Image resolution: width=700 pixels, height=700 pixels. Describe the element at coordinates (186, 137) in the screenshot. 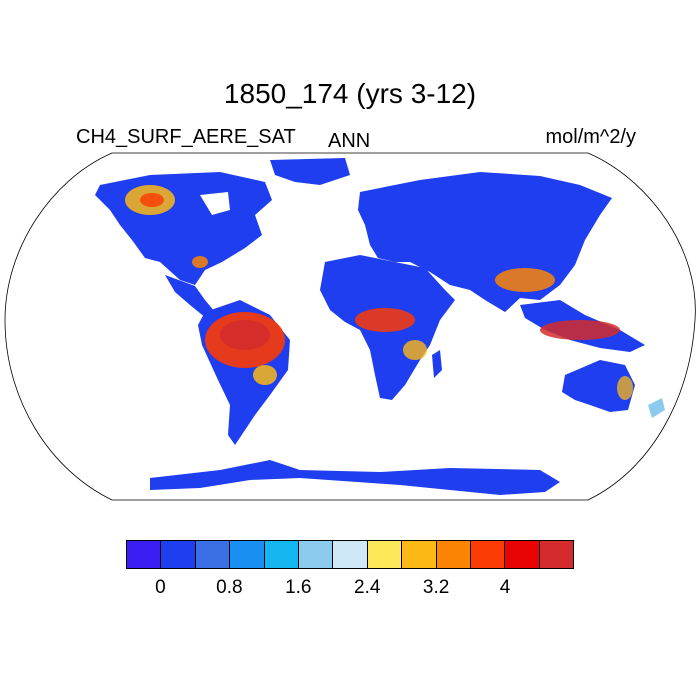

I see `variable-label: CH4_SURF_AERE_SAT` at that location.